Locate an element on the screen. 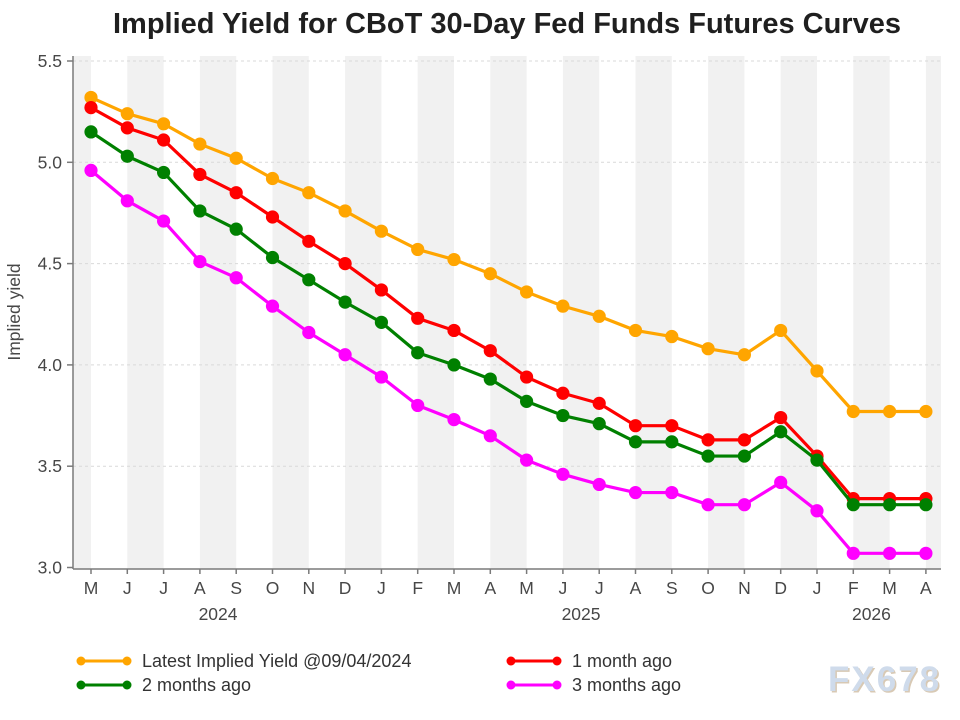 This screenshot has width=960, height=720. legend-marker-2-months-icon is located at coordinates (104, 685).